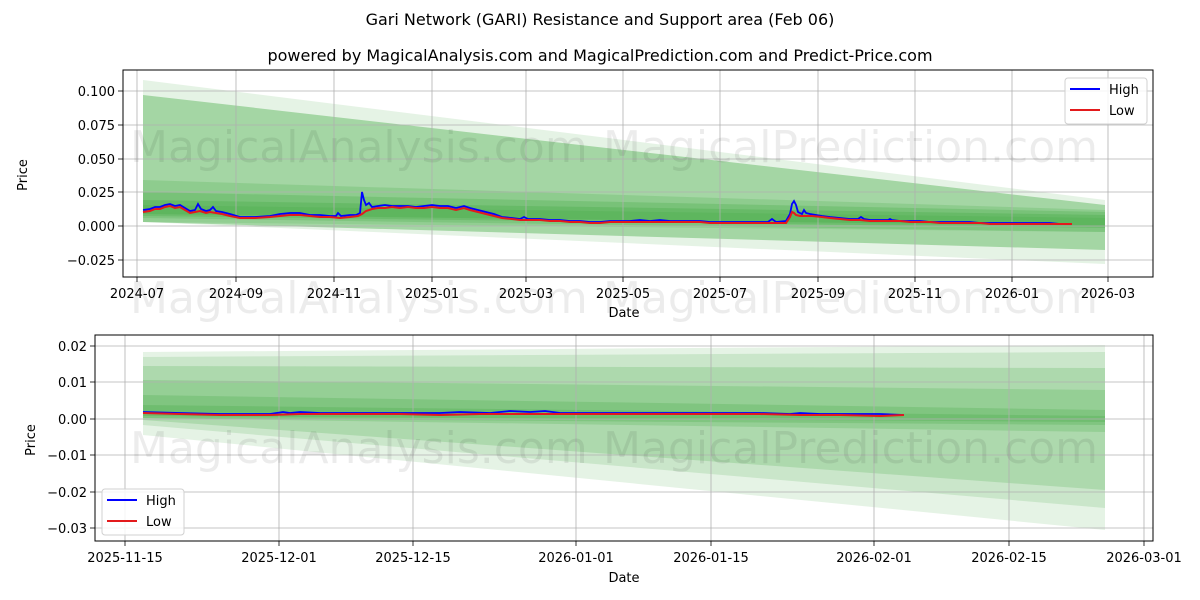  Describe the element at coordinates (72, 347) in the screenshot. I see `y-tick: 0.02` at that location.